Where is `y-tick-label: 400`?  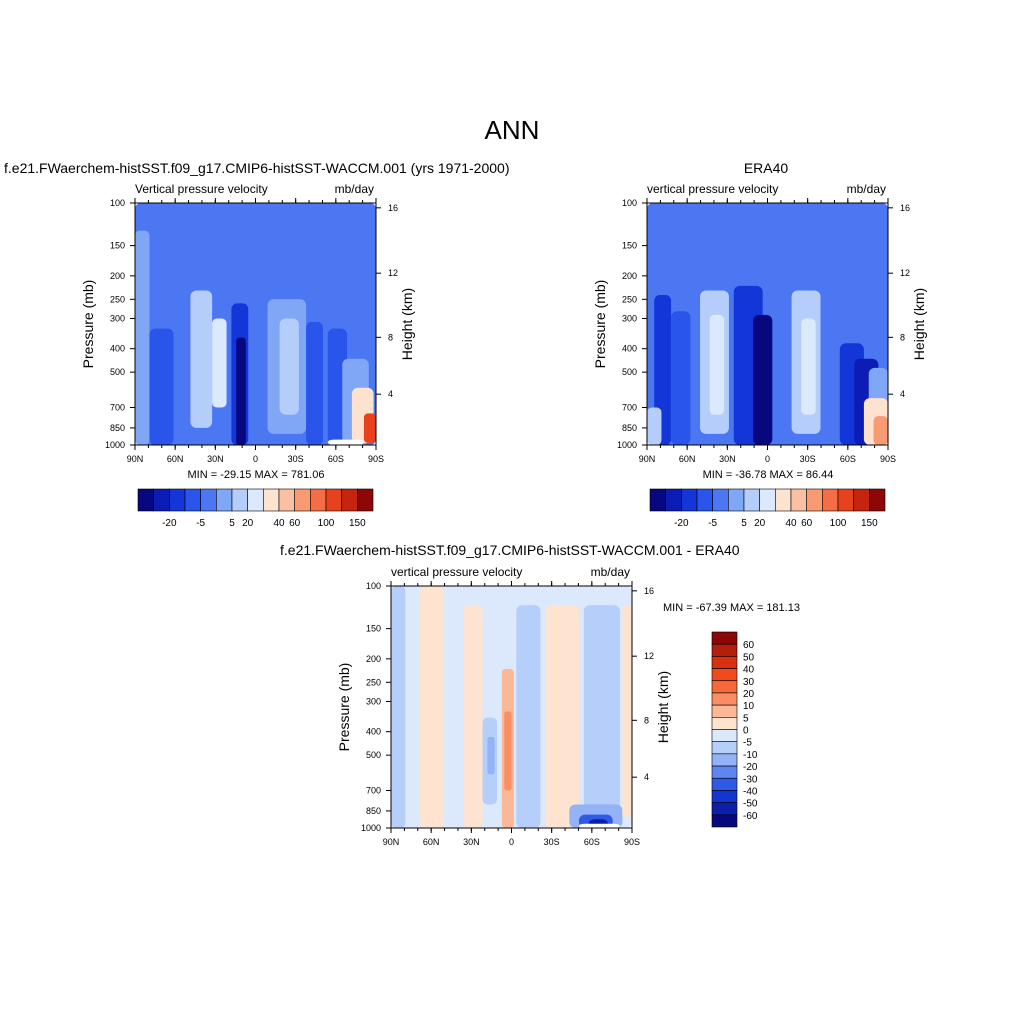
y-tick-label: 400 is located at coordinates (629, 349).